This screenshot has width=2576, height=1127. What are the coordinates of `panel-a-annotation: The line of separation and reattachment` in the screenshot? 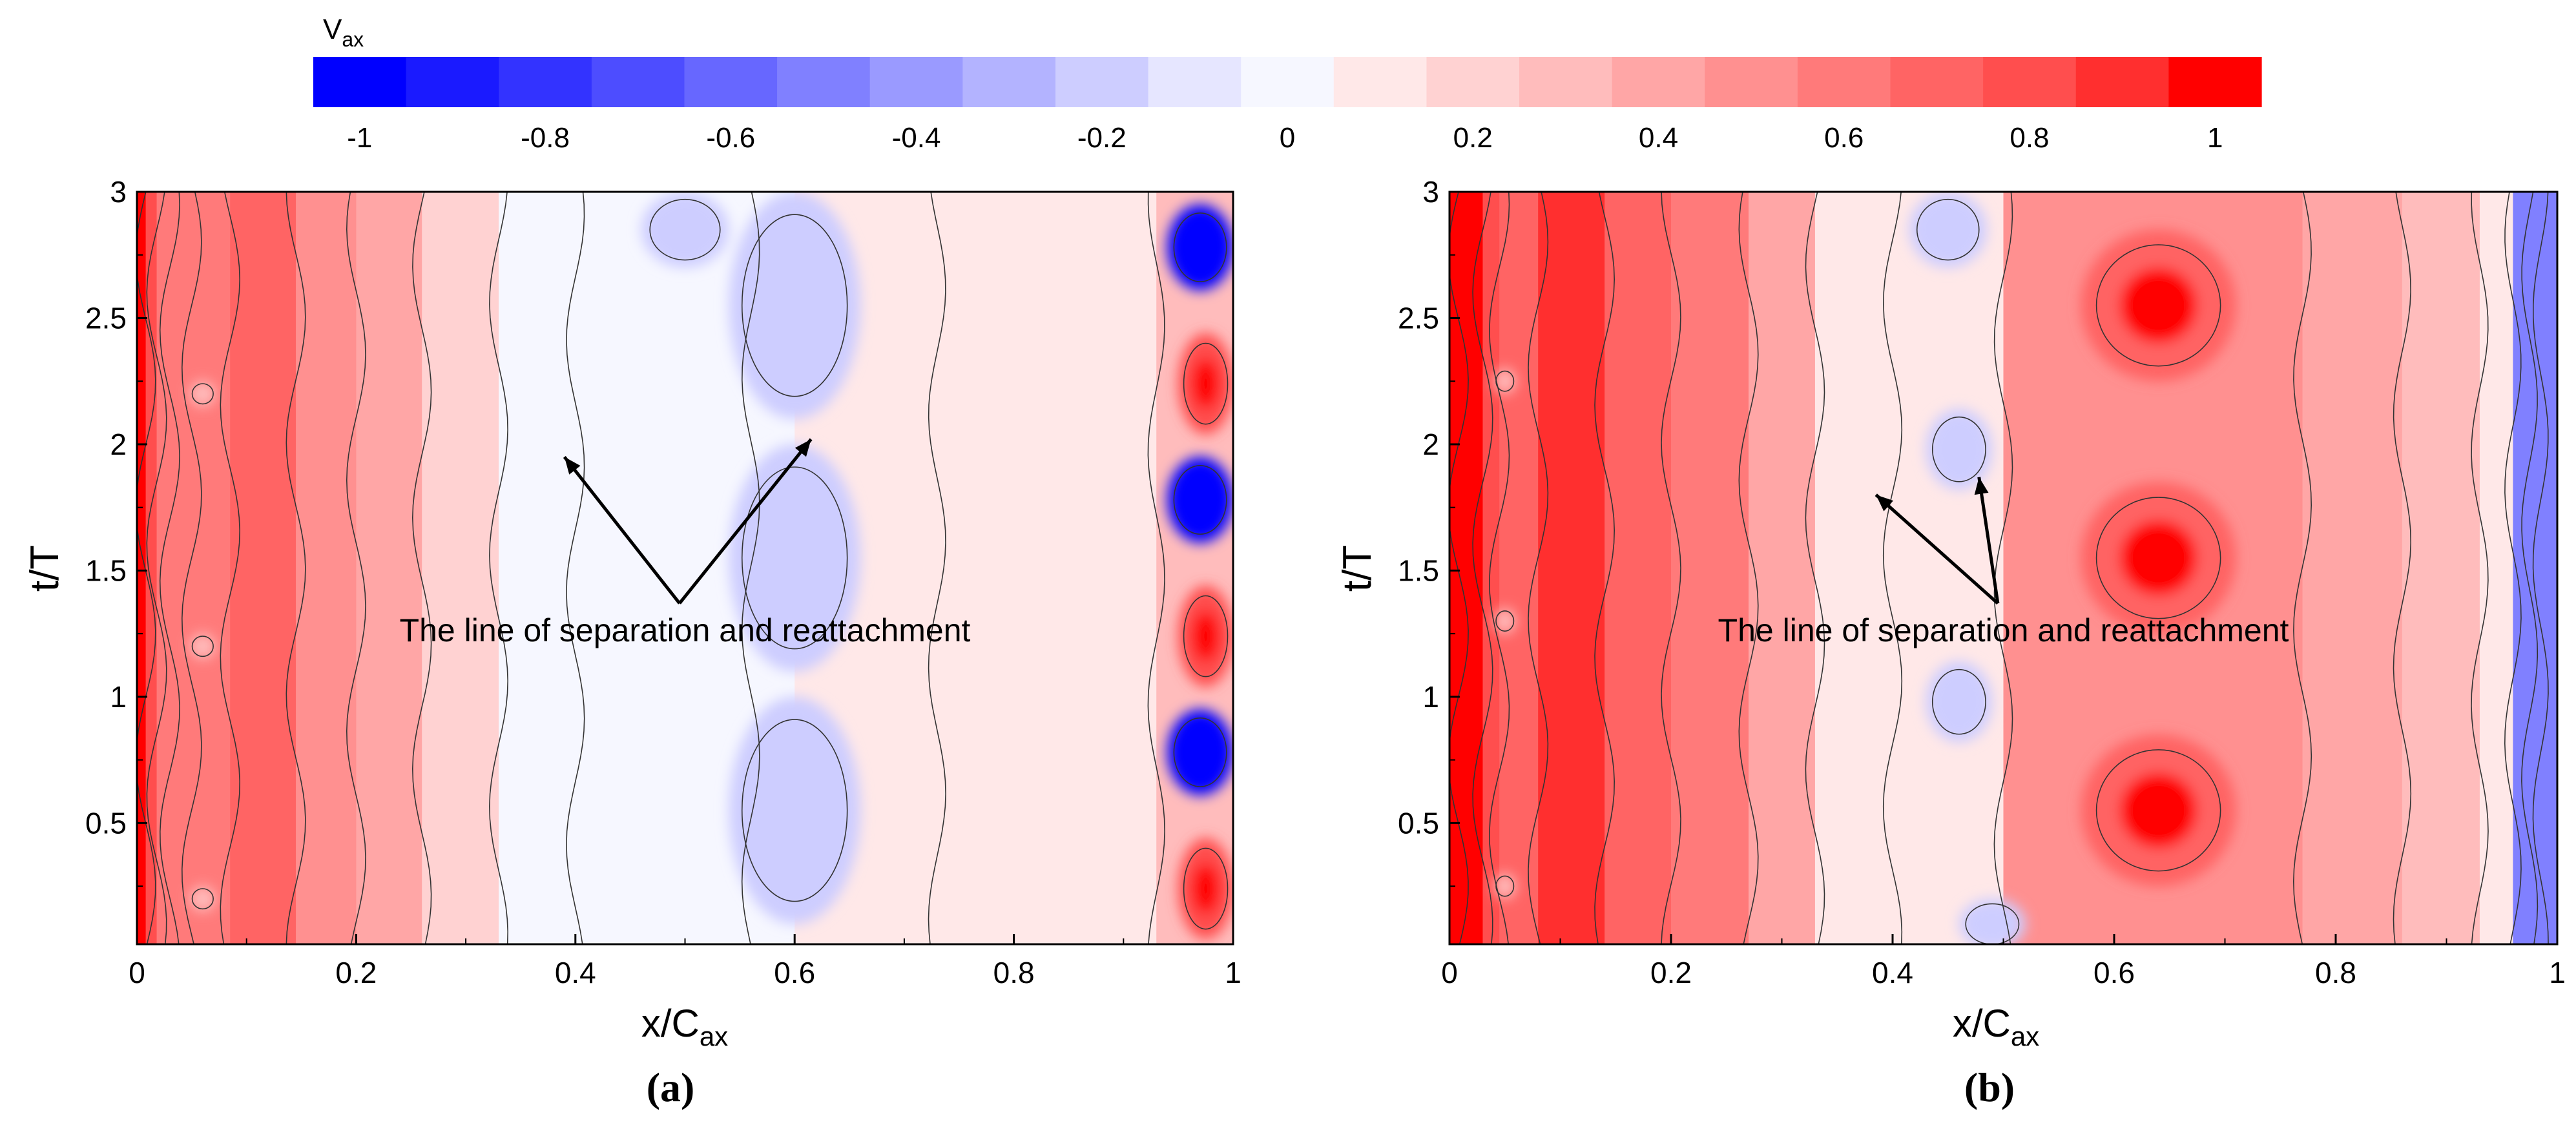 It's located at (685, 543).